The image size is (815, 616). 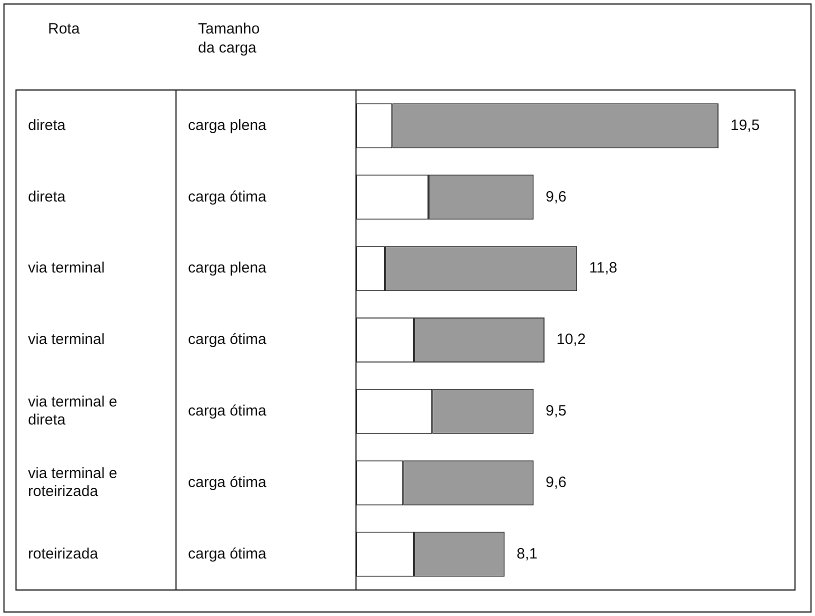 I want to click on annotation: 11,8, so click(x=603, y=268).